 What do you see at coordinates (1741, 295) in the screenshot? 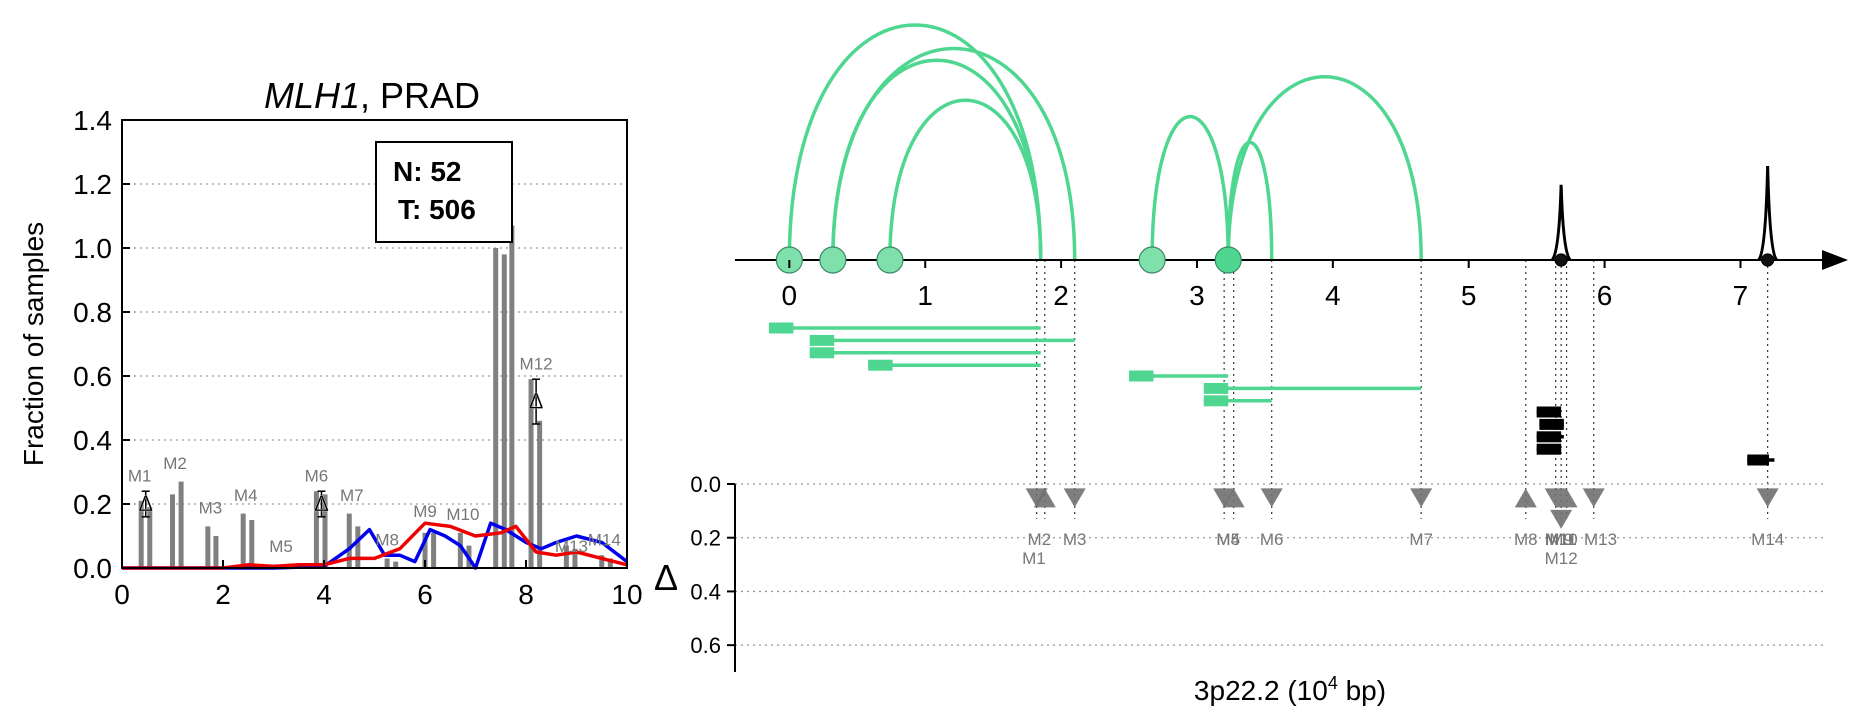
I see `right-x-tick-label: 7` at bounding box center [1741, 295].